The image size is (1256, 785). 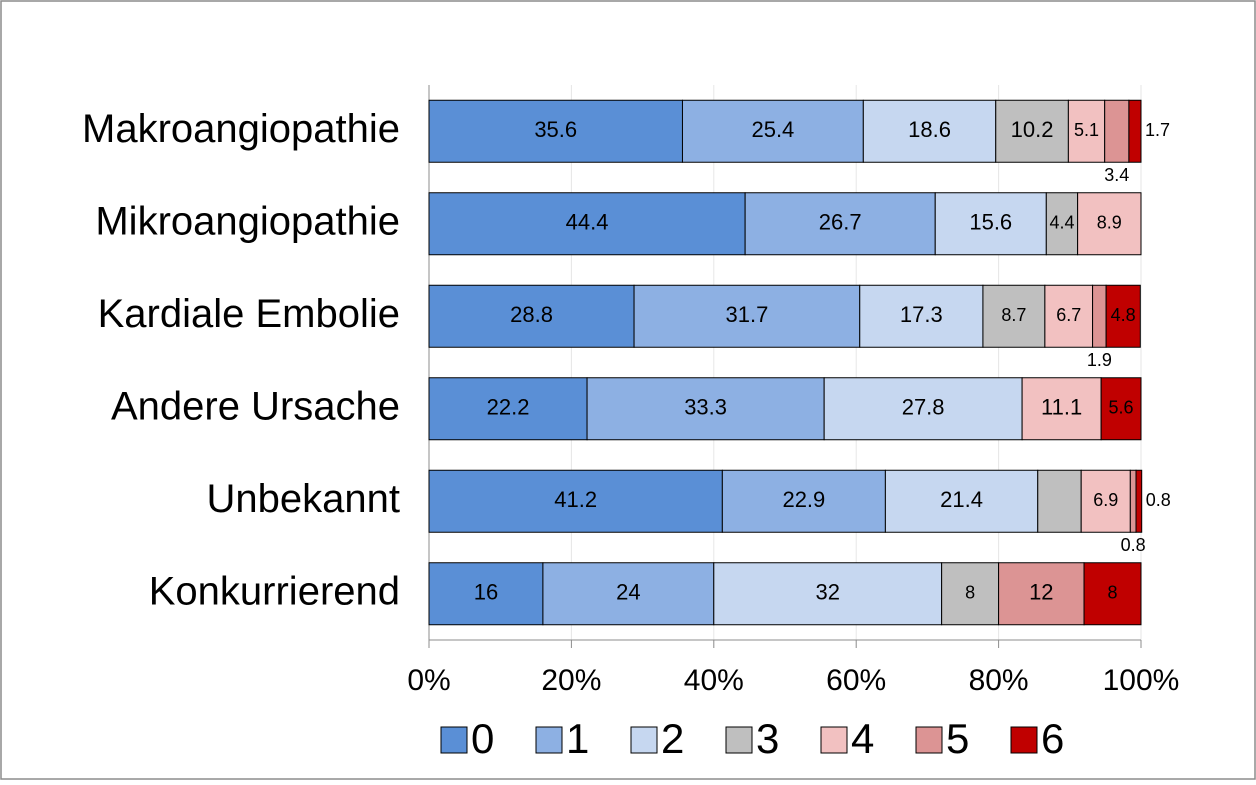 What do you see at coordinates (957, 738) in the screenshot?
I see `legend-label: 5` at bounding box center [957, 738].